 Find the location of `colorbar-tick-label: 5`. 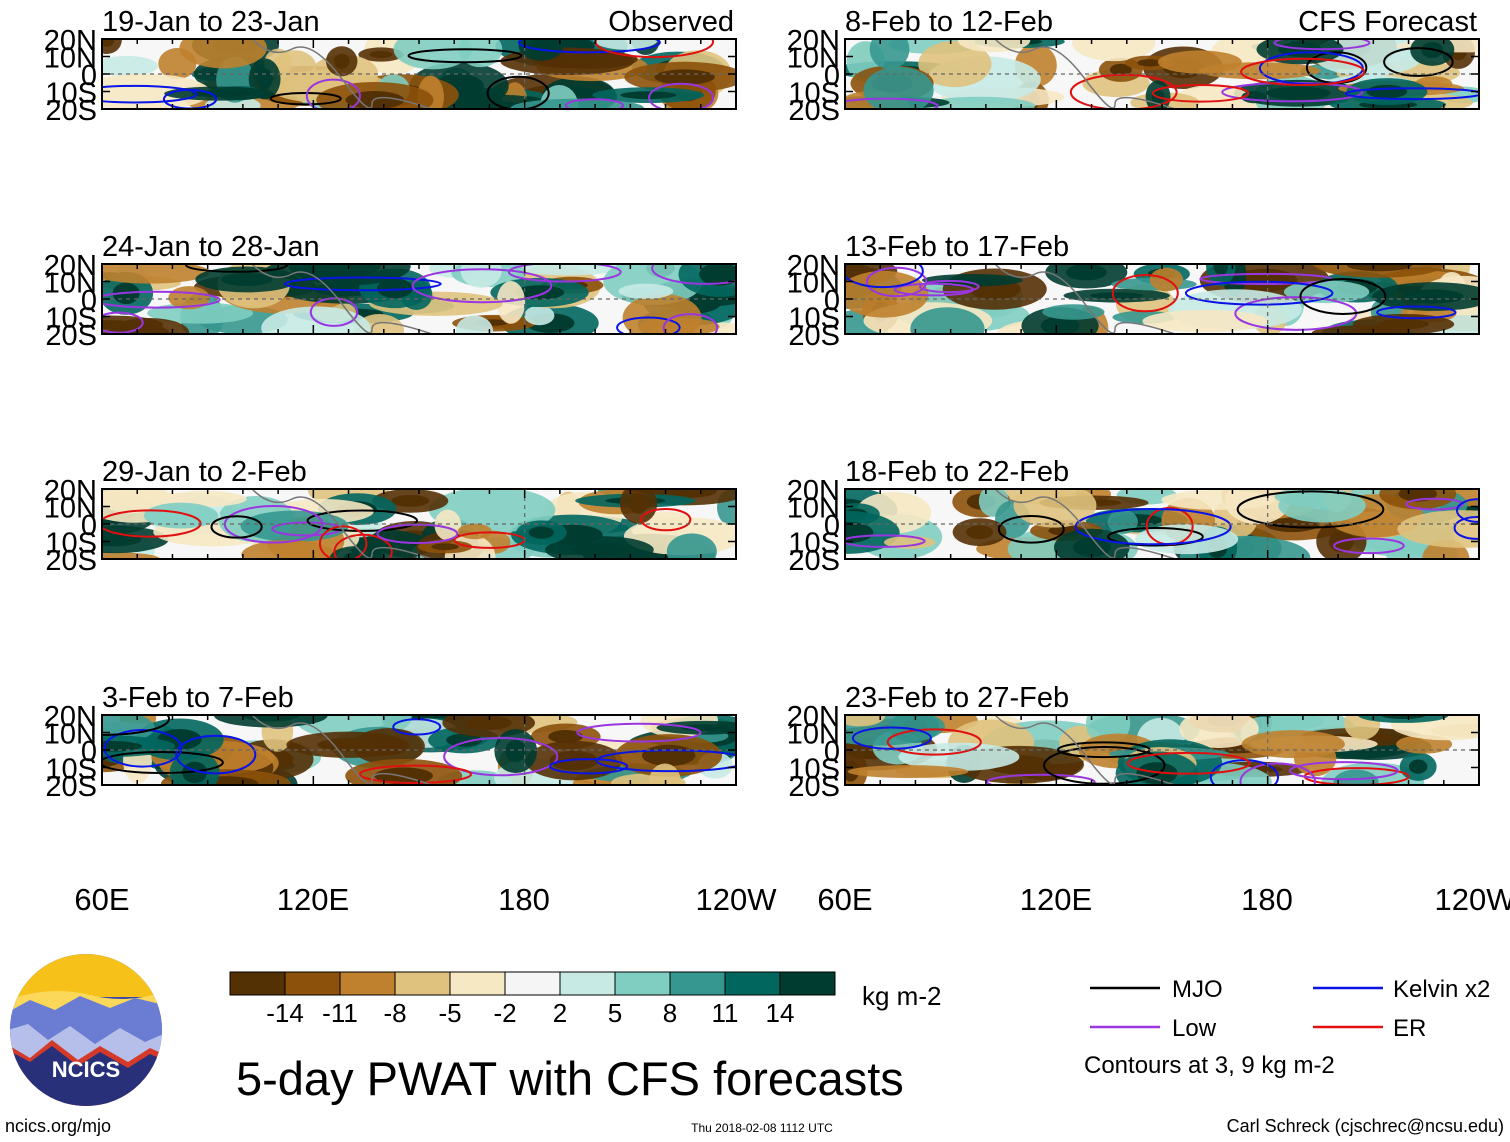

colorbar-tick-label: 5 is located at coordinates (615, 1013).